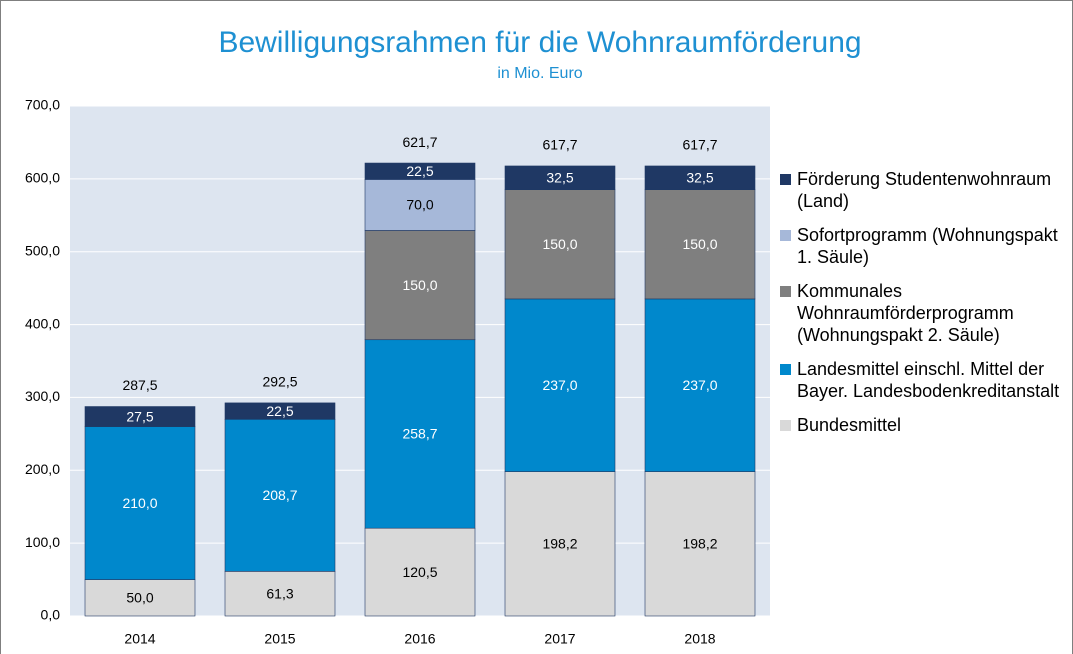  What do you see at coordinates (559, 639) in the screenshot?
I see `x-tick-label: 2017` at bounding box center [559, 639].